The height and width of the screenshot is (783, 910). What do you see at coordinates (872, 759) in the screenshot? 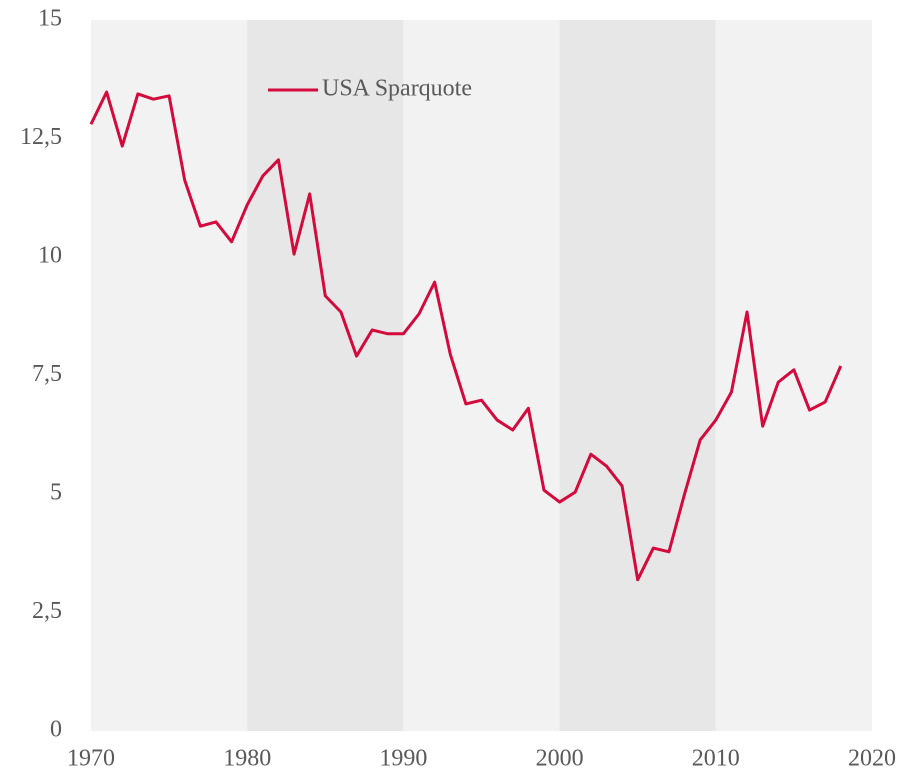
I see `x-tick-label: 2020` at bounding box center [872, 759].